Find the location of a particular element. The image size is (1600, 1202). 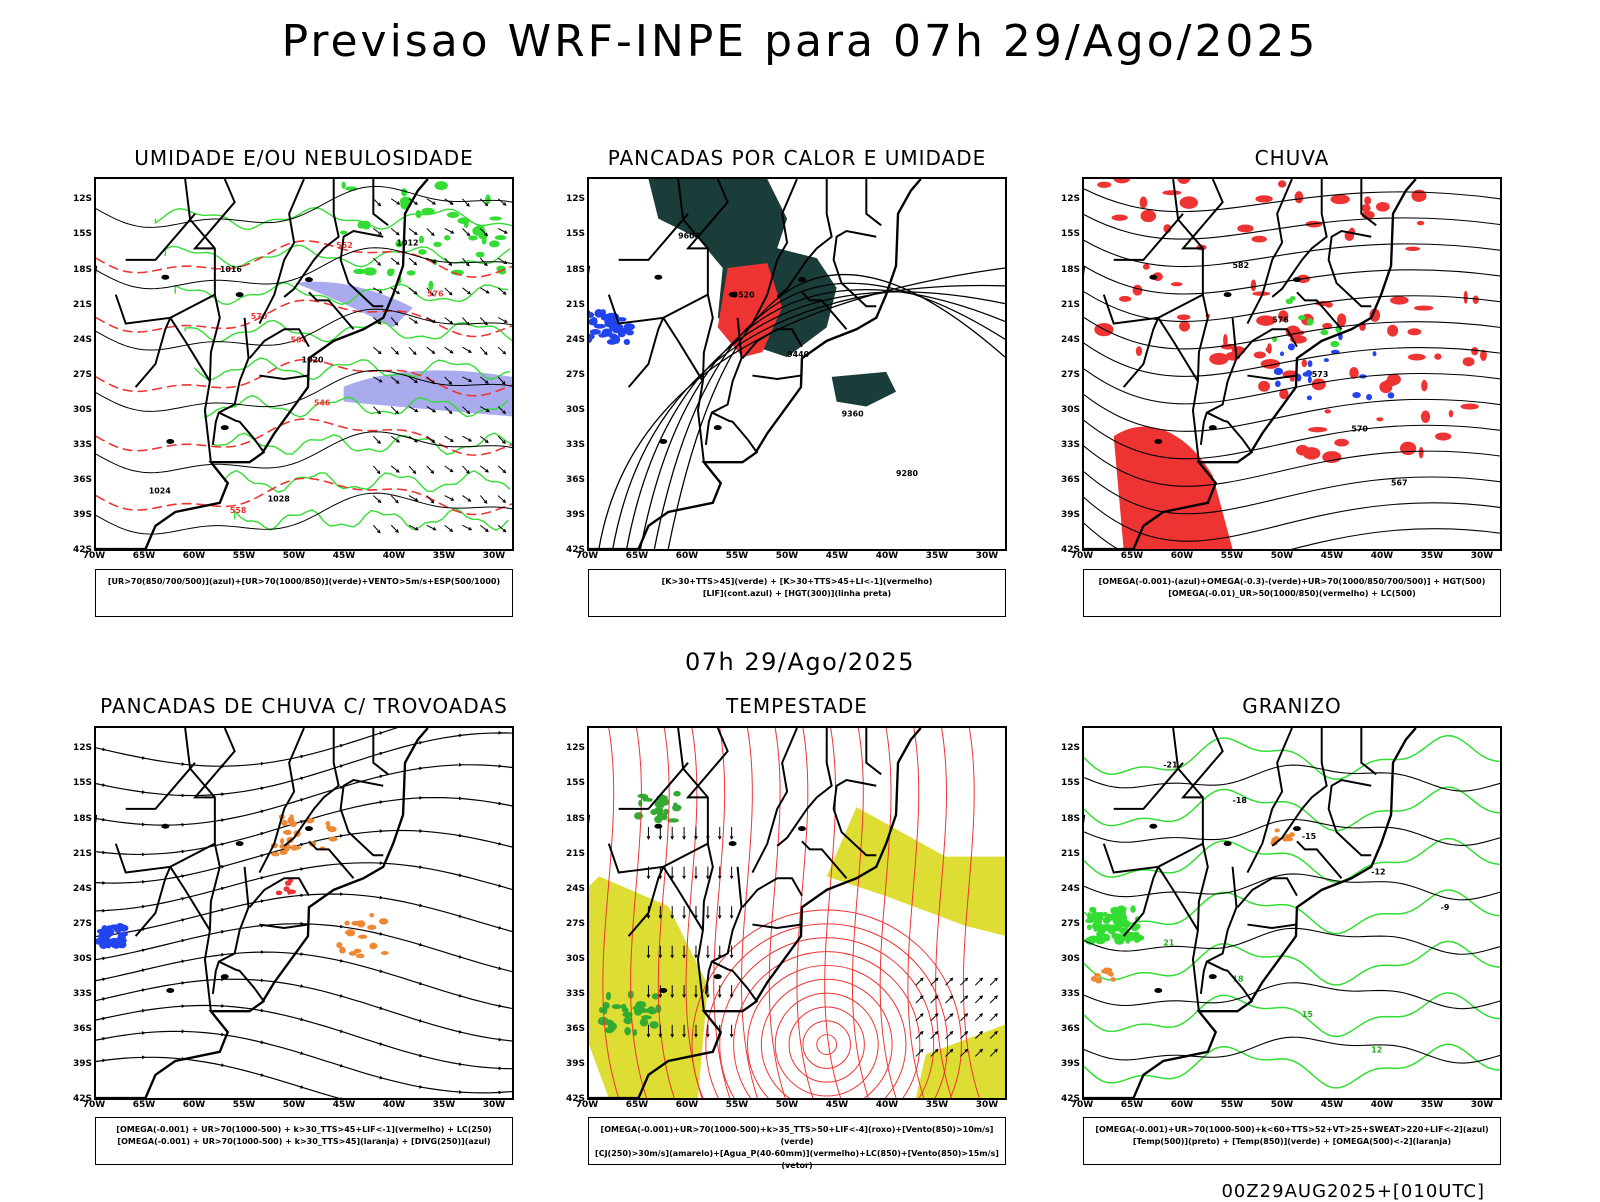

longitude-label: 55W is located at coordinates (737, 556).